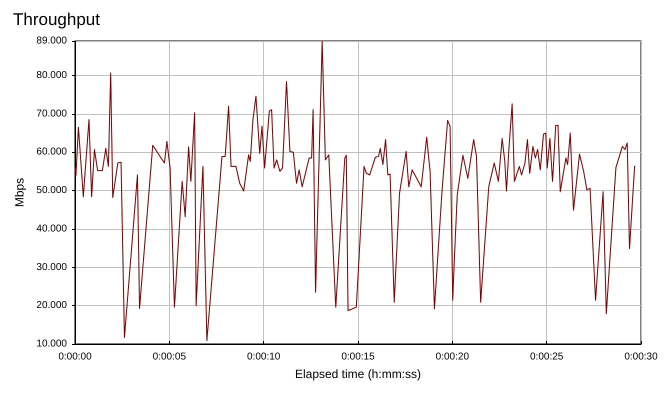 This screenshot has width=667, height=394. What do you see at coordinates (56, 19) in the screenshot?
I see `chart-title: Throughput` at bounding box center [56, 19].